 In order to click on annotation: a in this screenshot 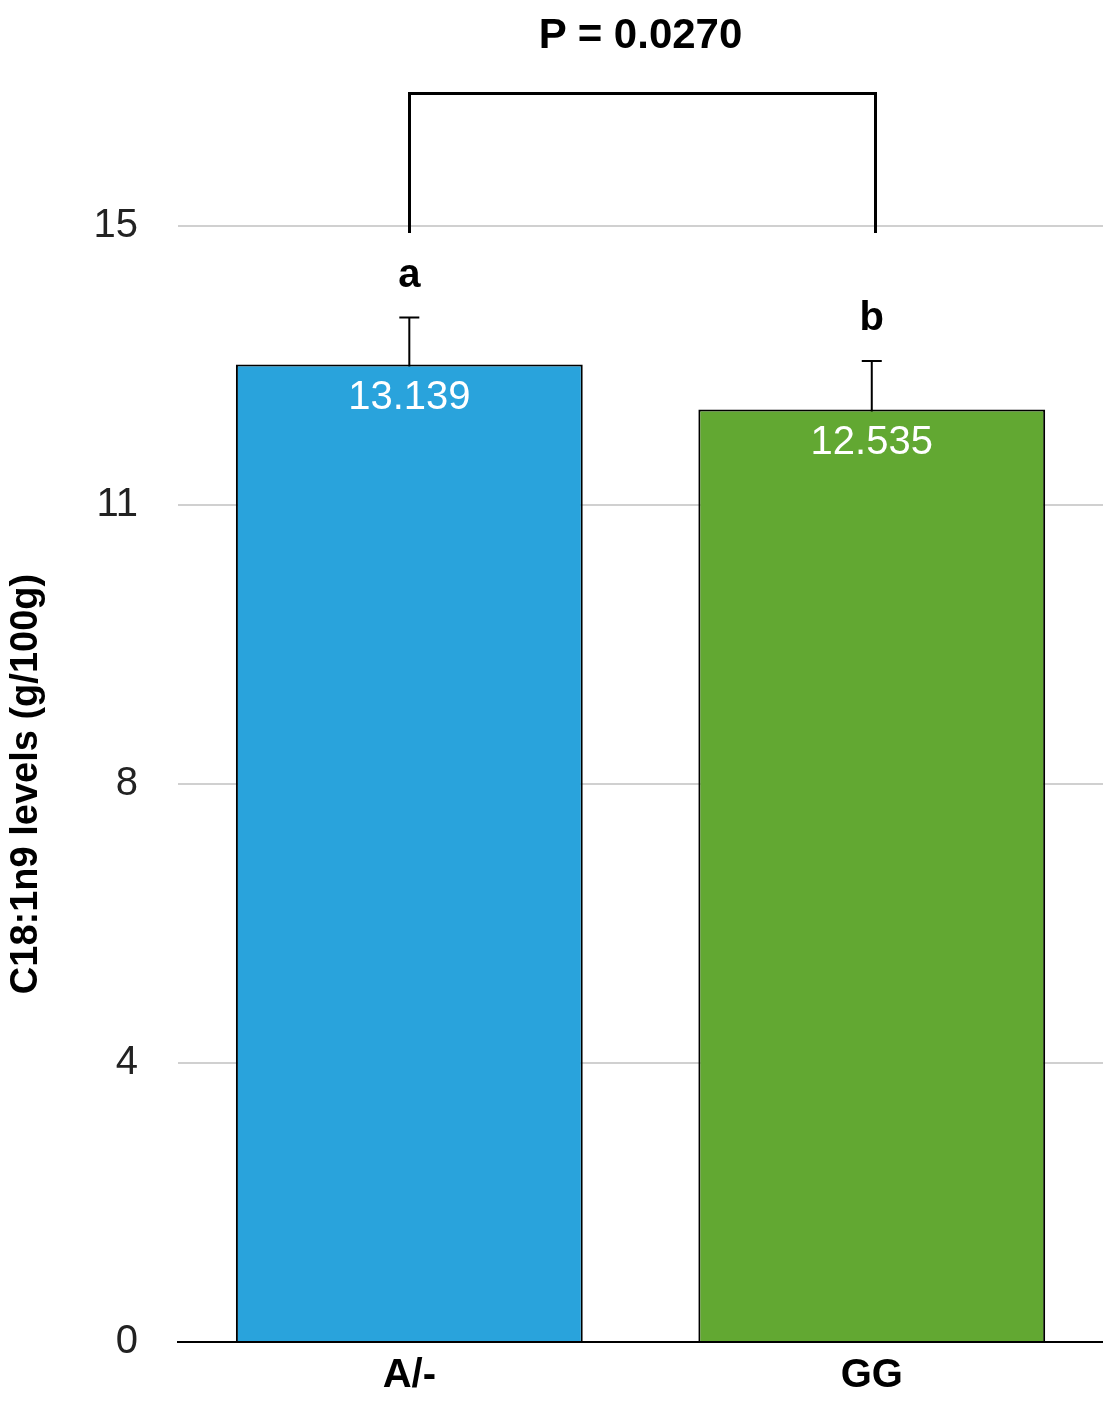, I will do `click(410, 272)`.